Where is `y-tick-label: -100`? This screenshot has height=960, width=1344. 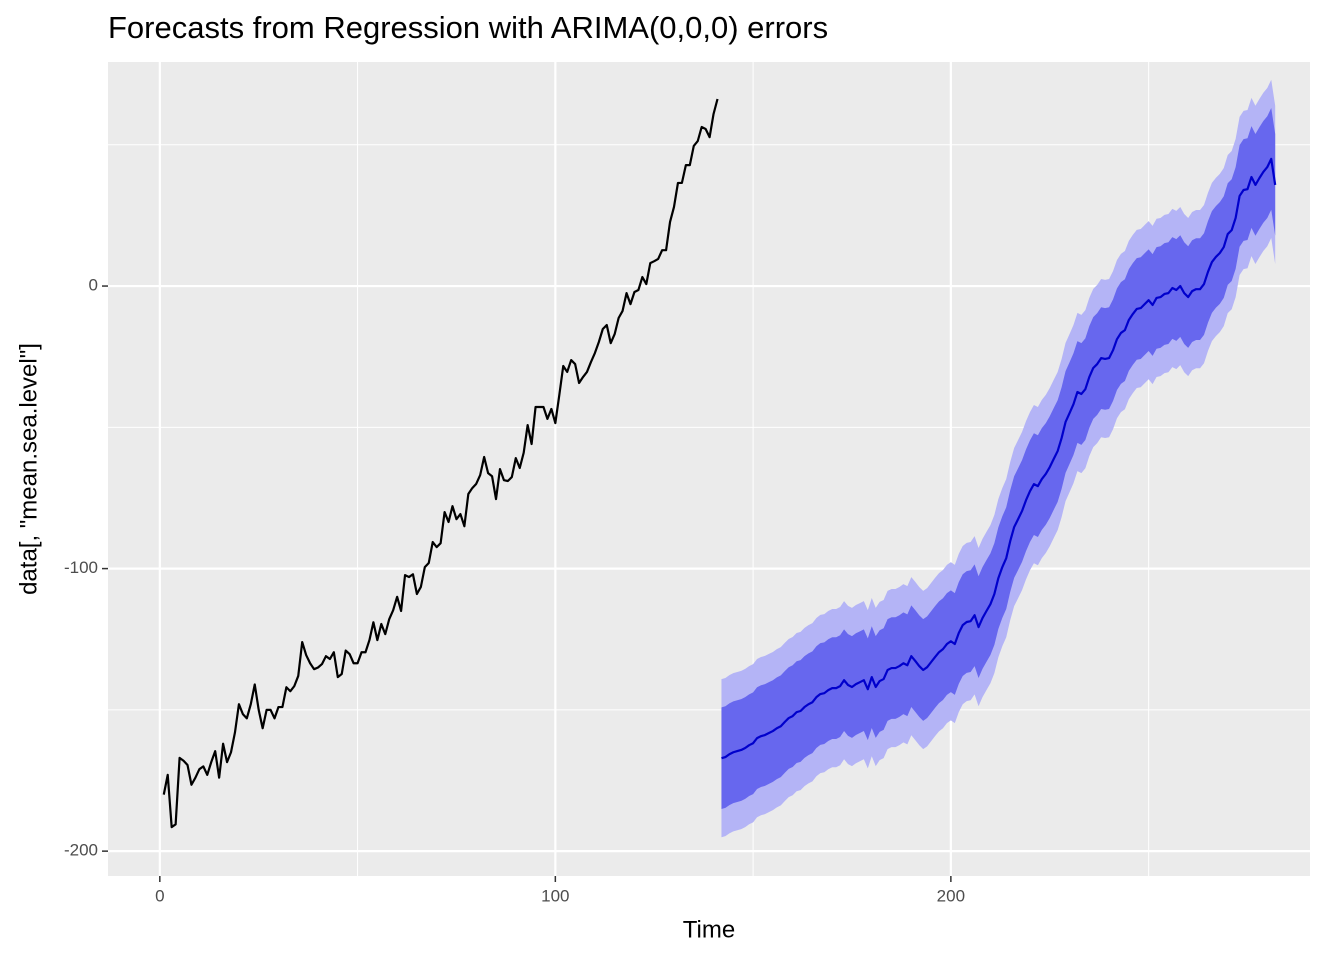 y-tick-label: -100 is located at coordinates (81, 567).